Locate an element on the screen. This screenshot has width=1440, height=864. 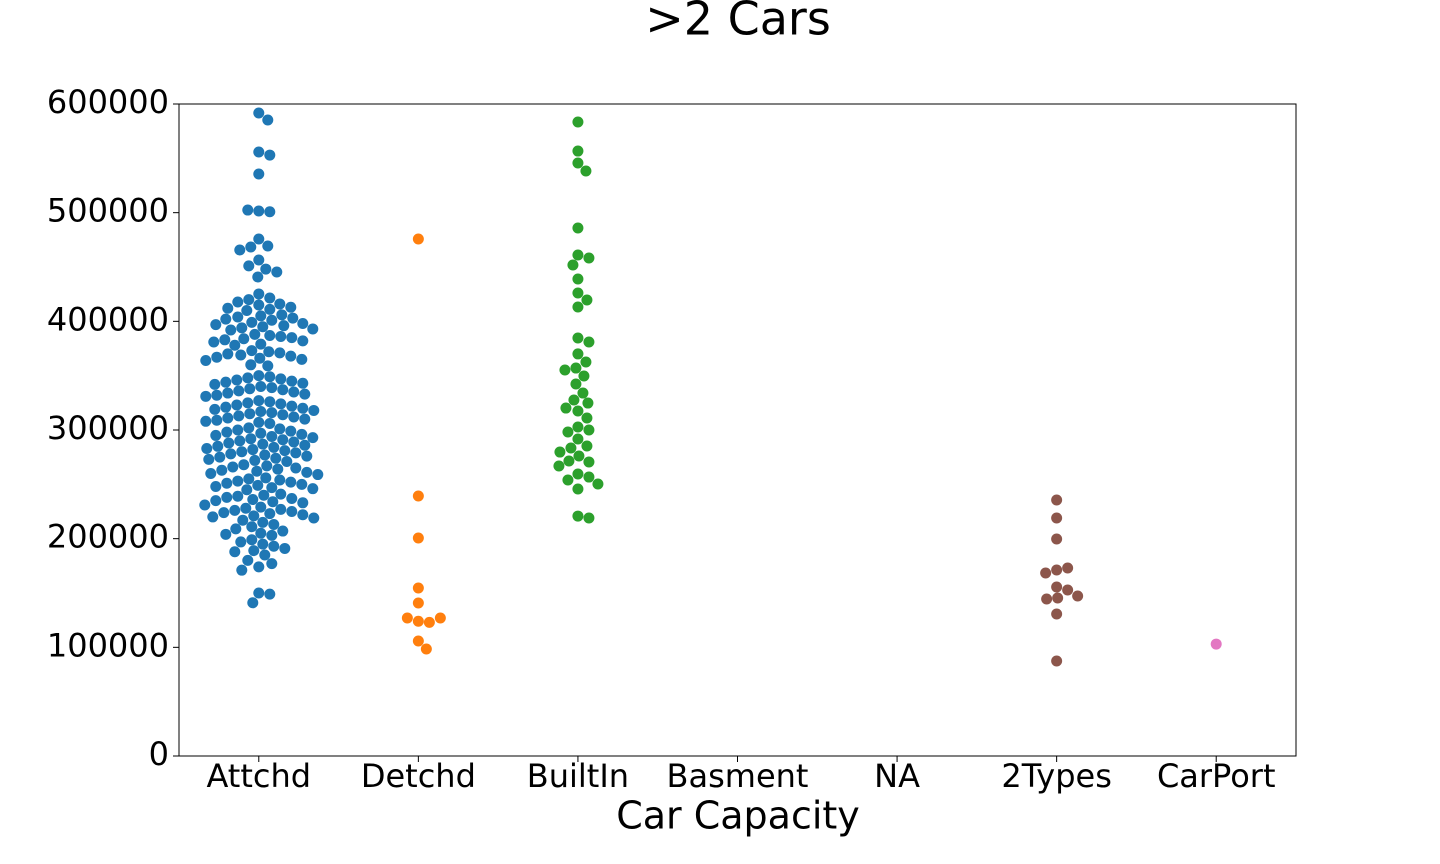
chart-title: >2 Cars is located at coordinates (738, 23).